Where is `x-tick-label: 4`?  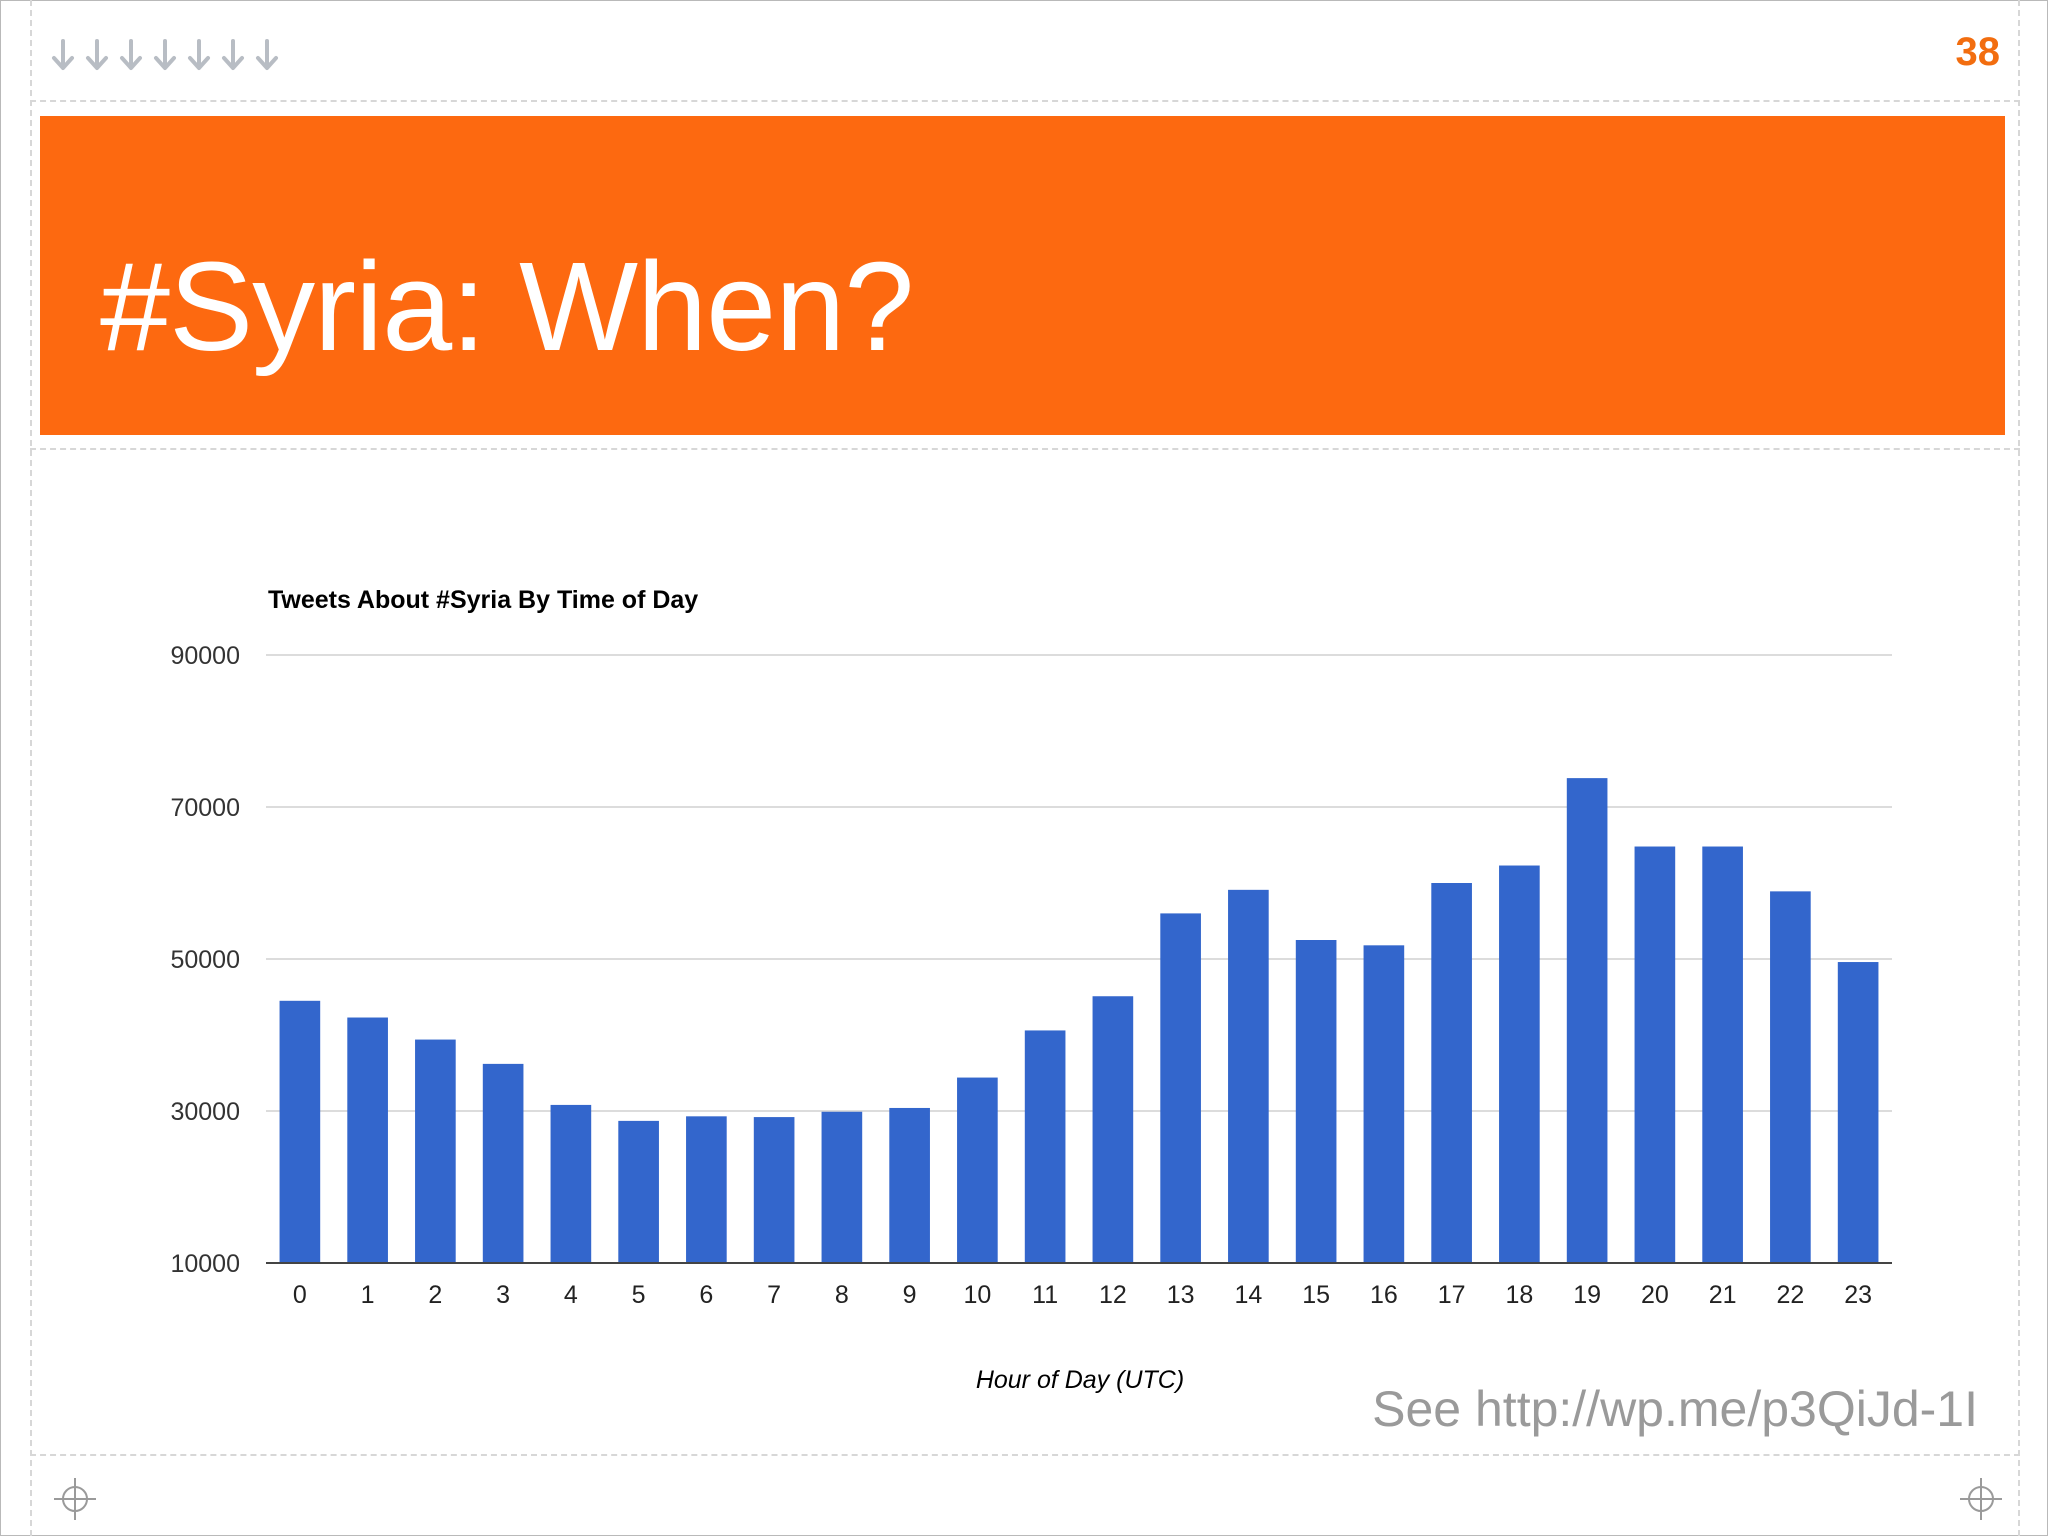 x-tick-label: 4 is located at coordinates (571, 1295).